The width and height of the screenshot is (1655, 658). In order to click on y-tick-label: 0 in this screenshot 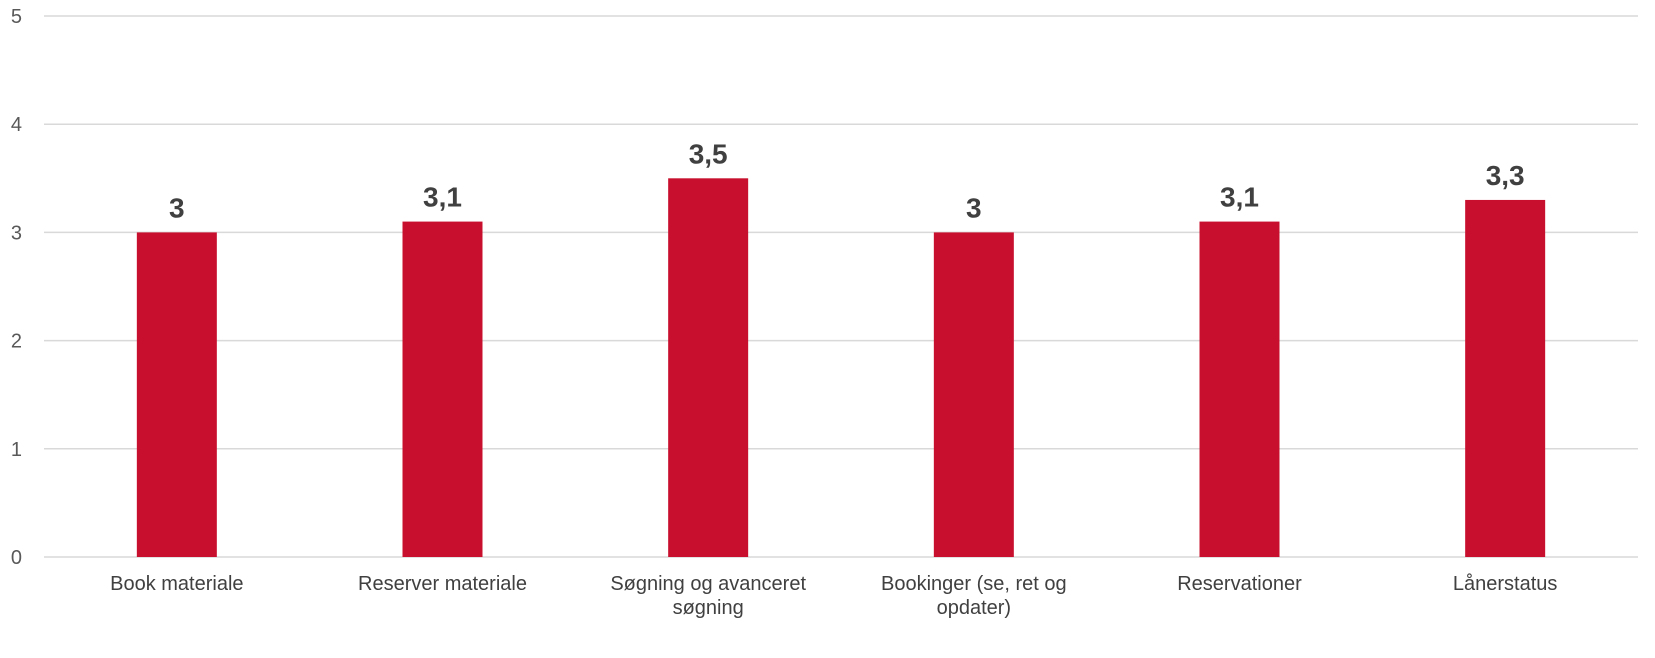, I will do `click(16, 558)`.